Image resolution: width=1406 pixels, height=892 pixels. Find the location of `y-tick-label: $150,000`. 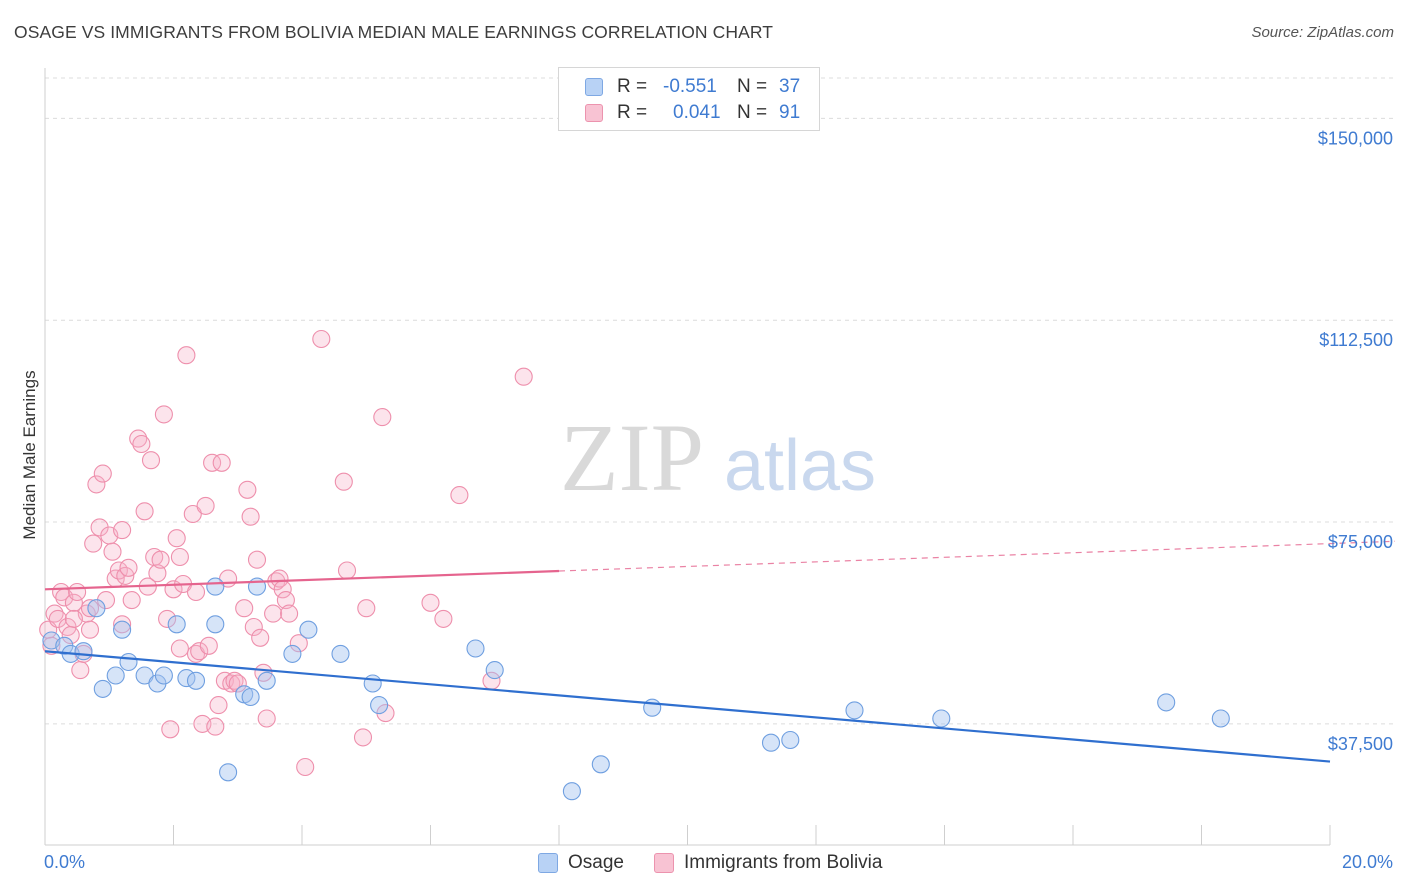

y-tick-label: $150,000 is located at coordinates (1355, 138).